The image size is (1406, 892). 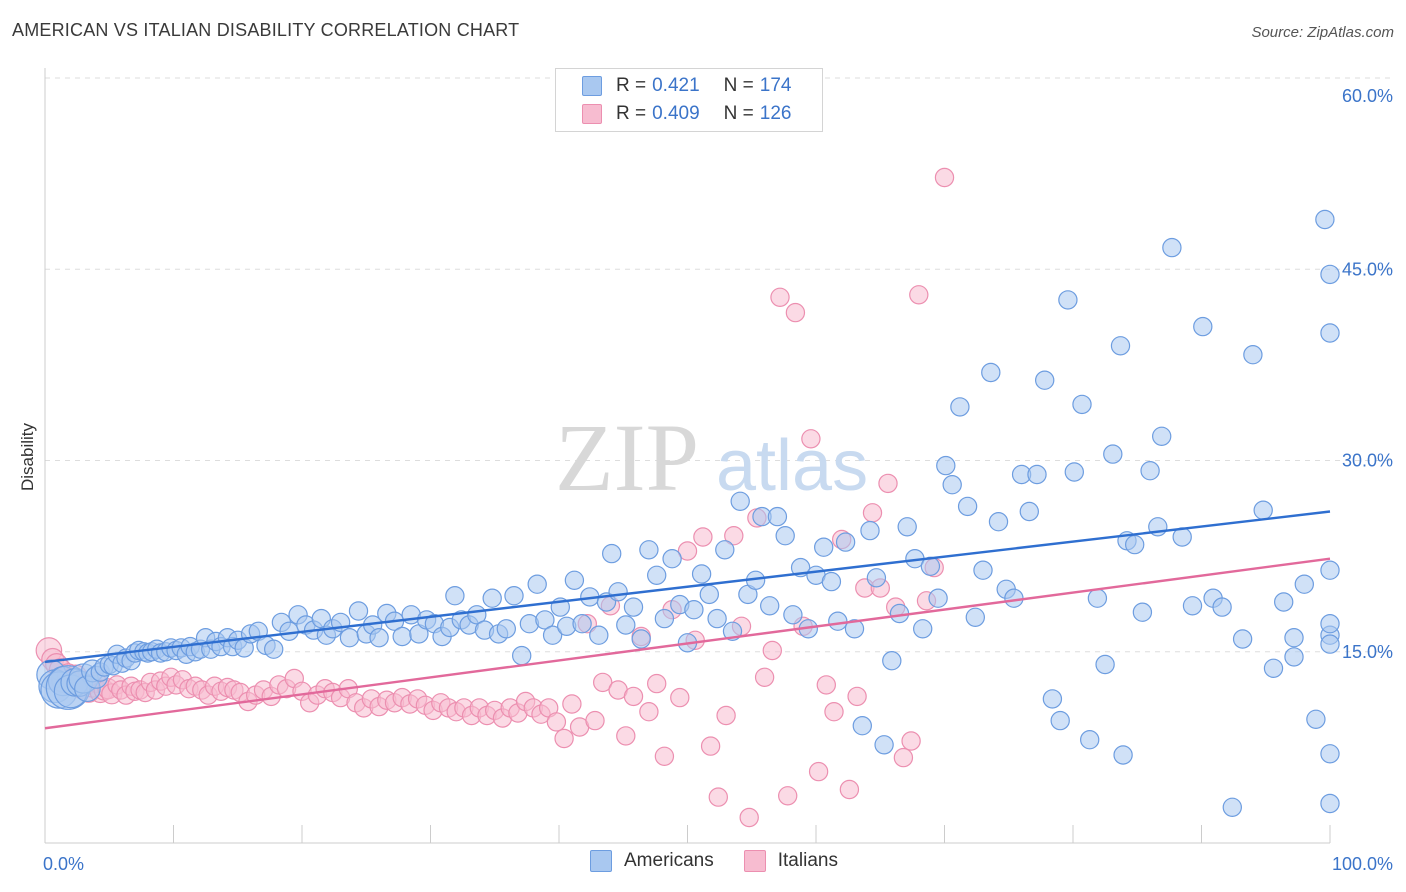 What do you see at coordinates (1322, 32) in the screenshot?
I see `source-label: Source: ZipAtlas.com` at bounding box center [1322, 32].